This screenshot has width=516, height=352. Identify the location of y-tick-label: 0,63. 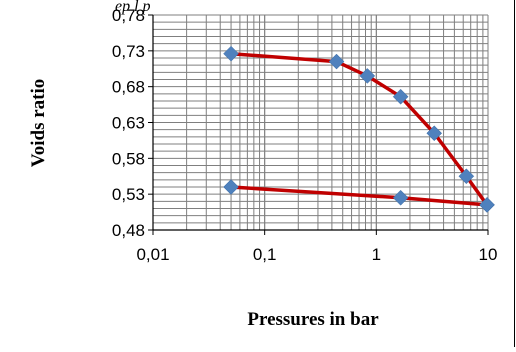
(128, 123).